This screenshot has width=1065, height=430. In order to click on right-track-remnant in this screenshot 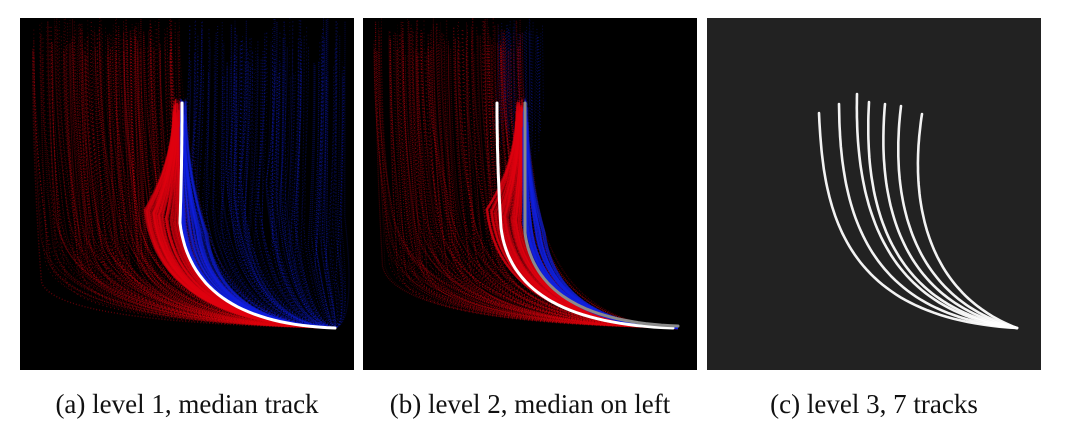, I will do `click(520, 88)`.